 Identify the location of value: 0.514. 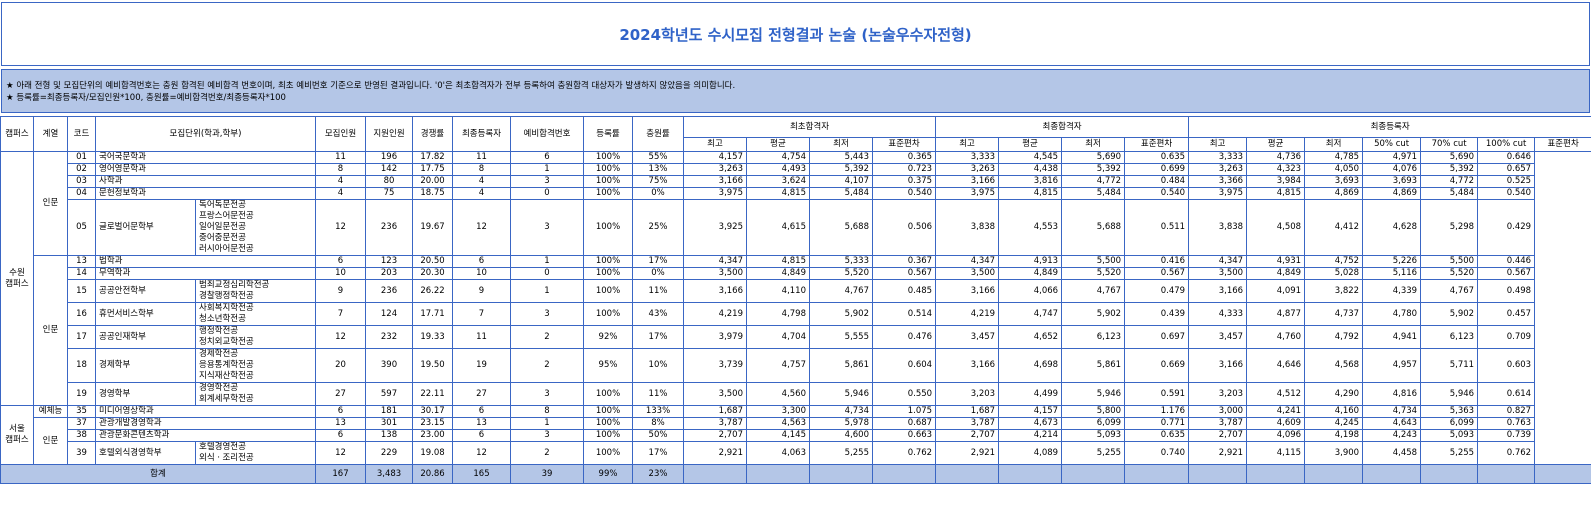
(904, 314).